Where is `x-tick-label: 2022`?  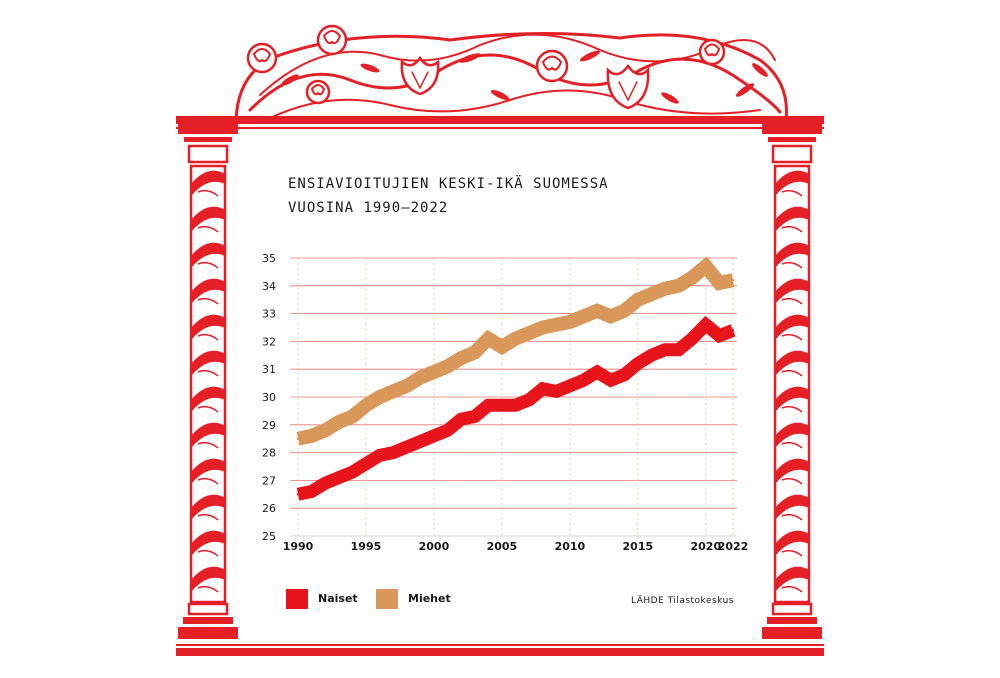 x-tick-label: 2022 is located at coordinates (733, 546).